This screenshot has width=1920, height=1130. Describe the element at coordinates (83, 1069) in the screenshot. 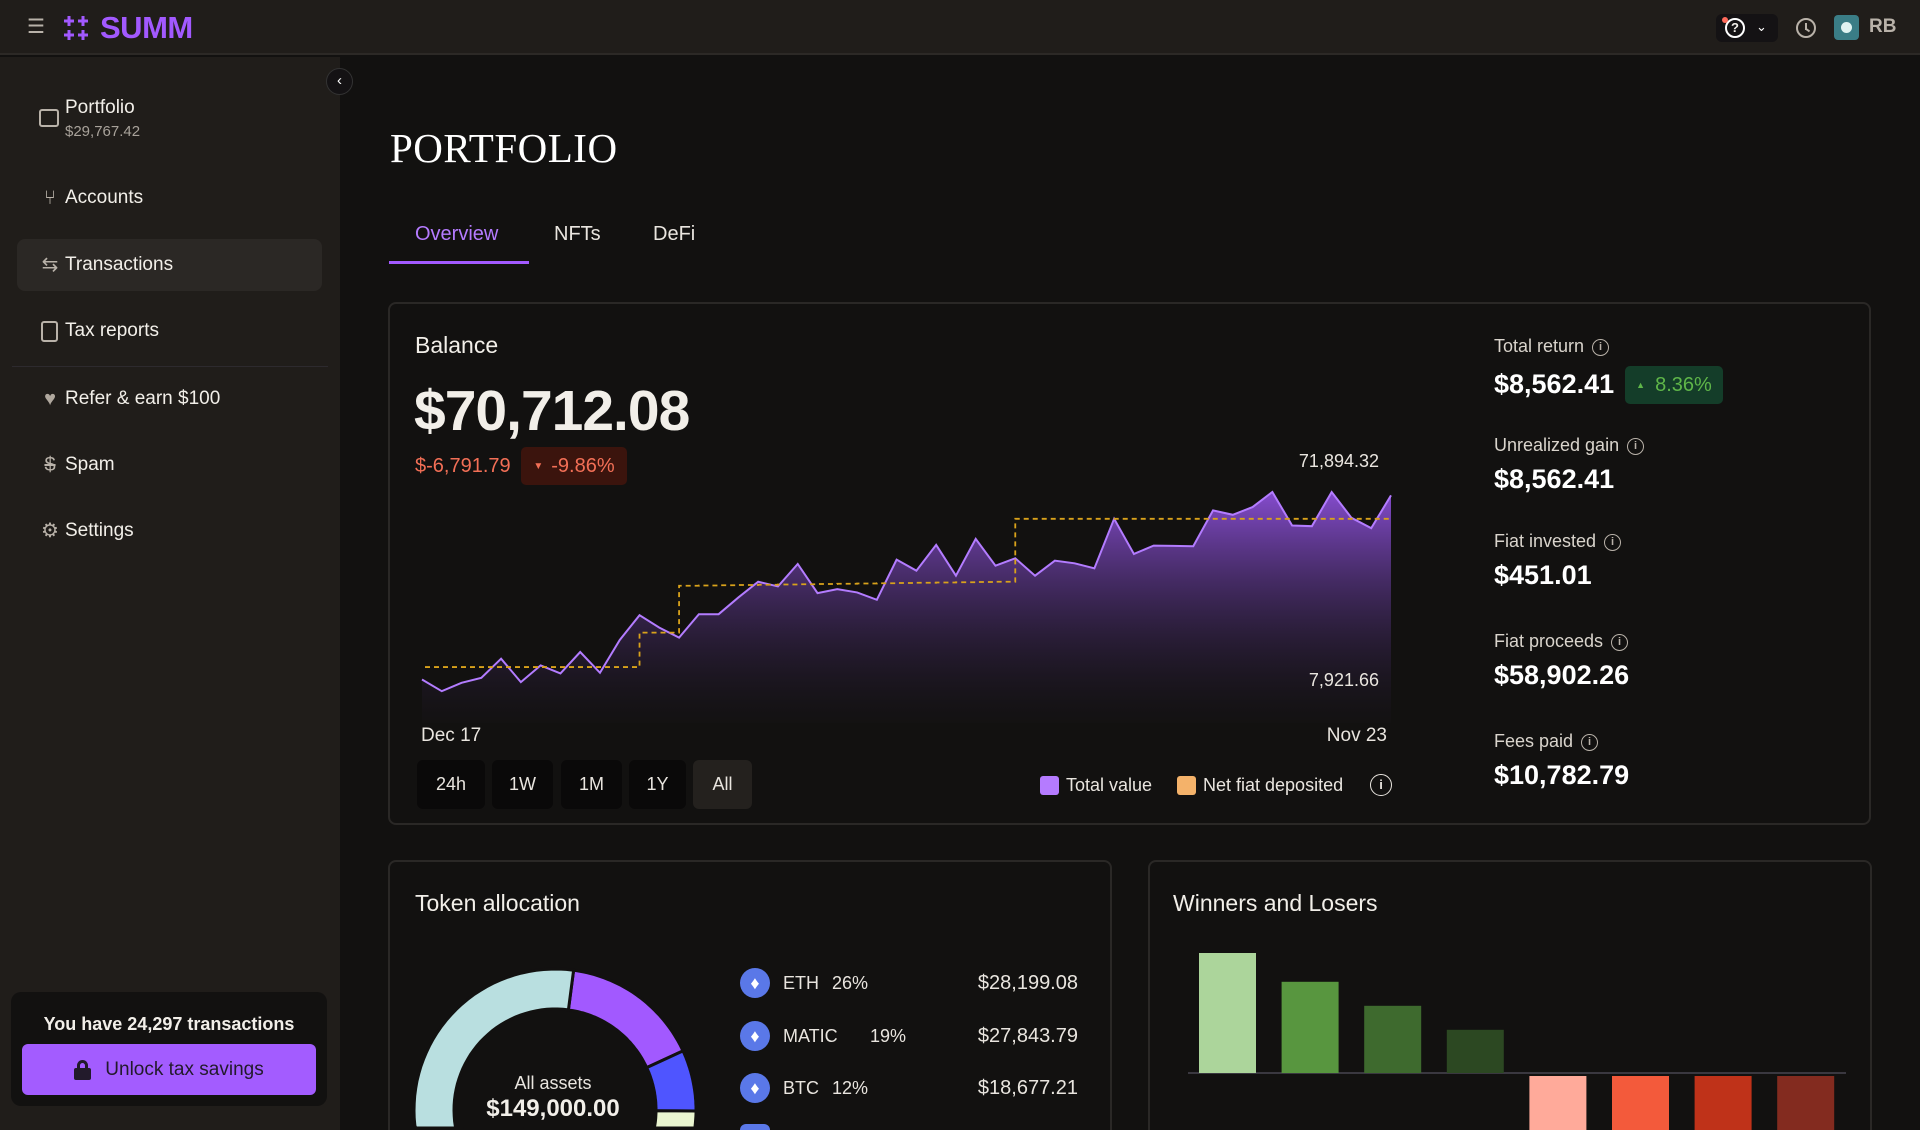

I see `lock-icon` at that location.